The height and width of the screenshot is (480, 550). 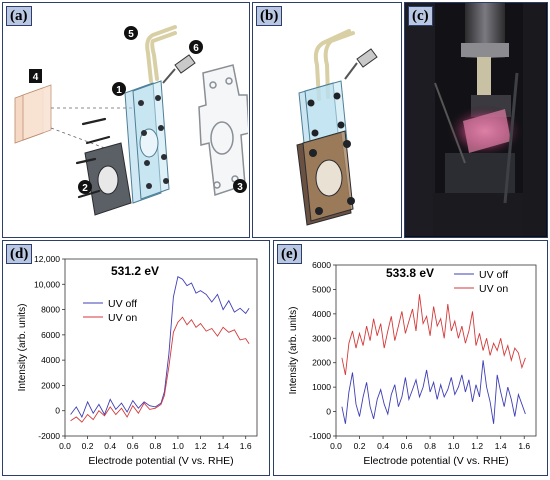 What do you see at coordinates (410, 273) in the screenshot?
I see `chart-title: 533.8 eV` at bounding box center [410, 273].